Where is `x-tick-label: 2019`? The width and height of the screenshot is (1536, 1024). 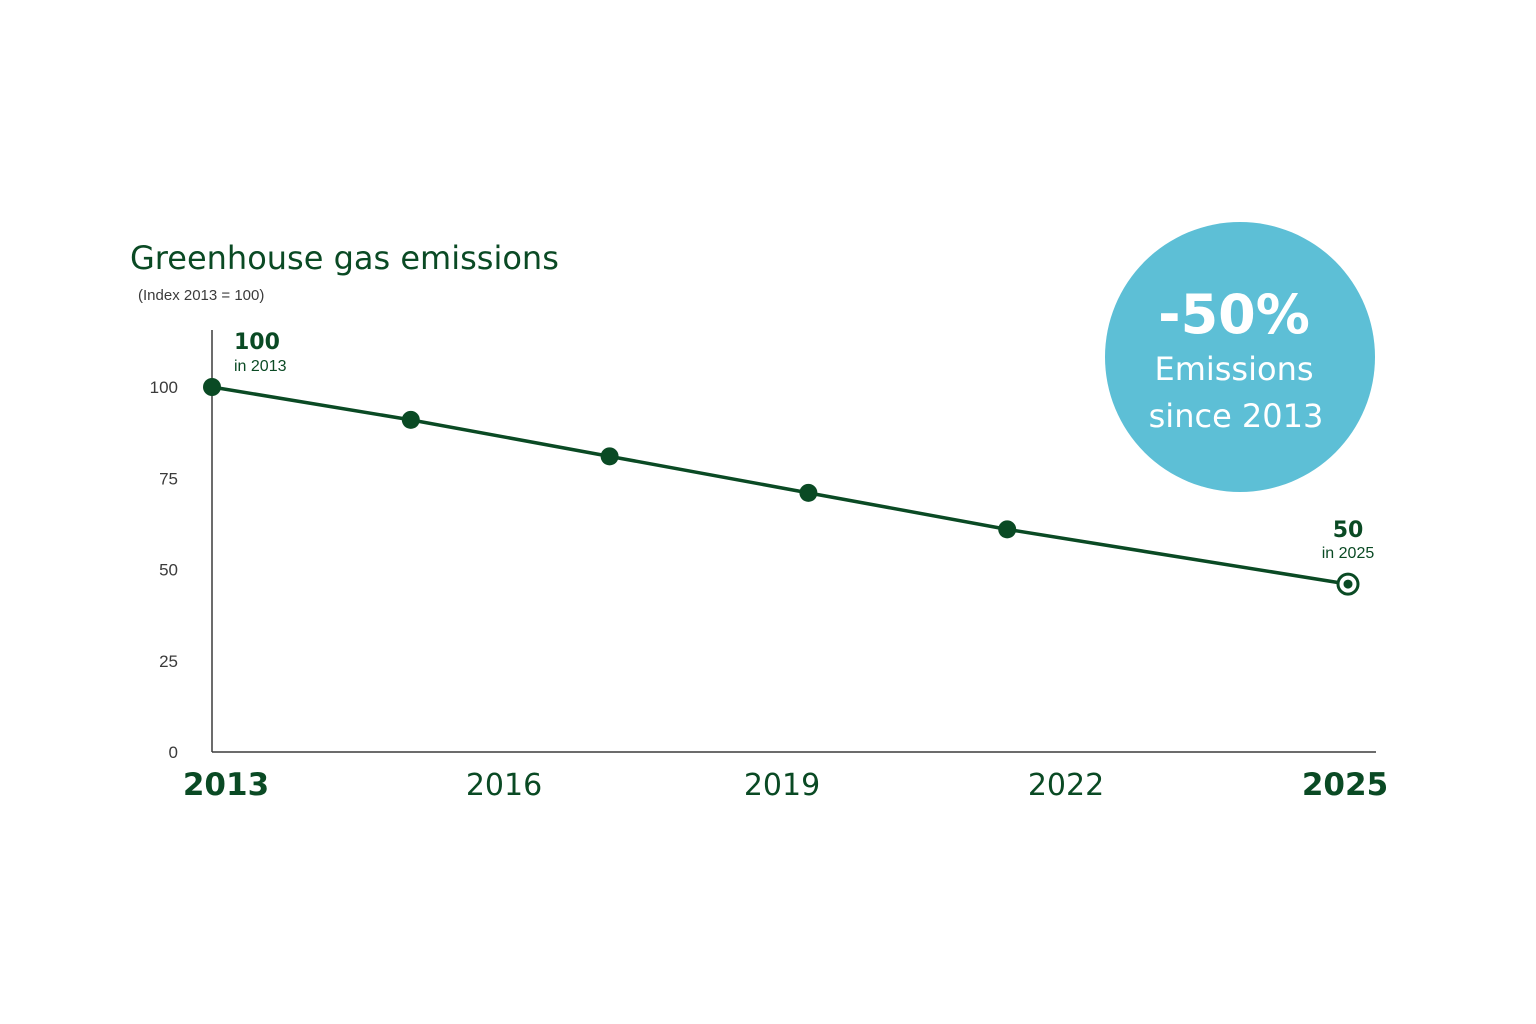 x-tick-label: 2019 is located at coordinates (782, 785).